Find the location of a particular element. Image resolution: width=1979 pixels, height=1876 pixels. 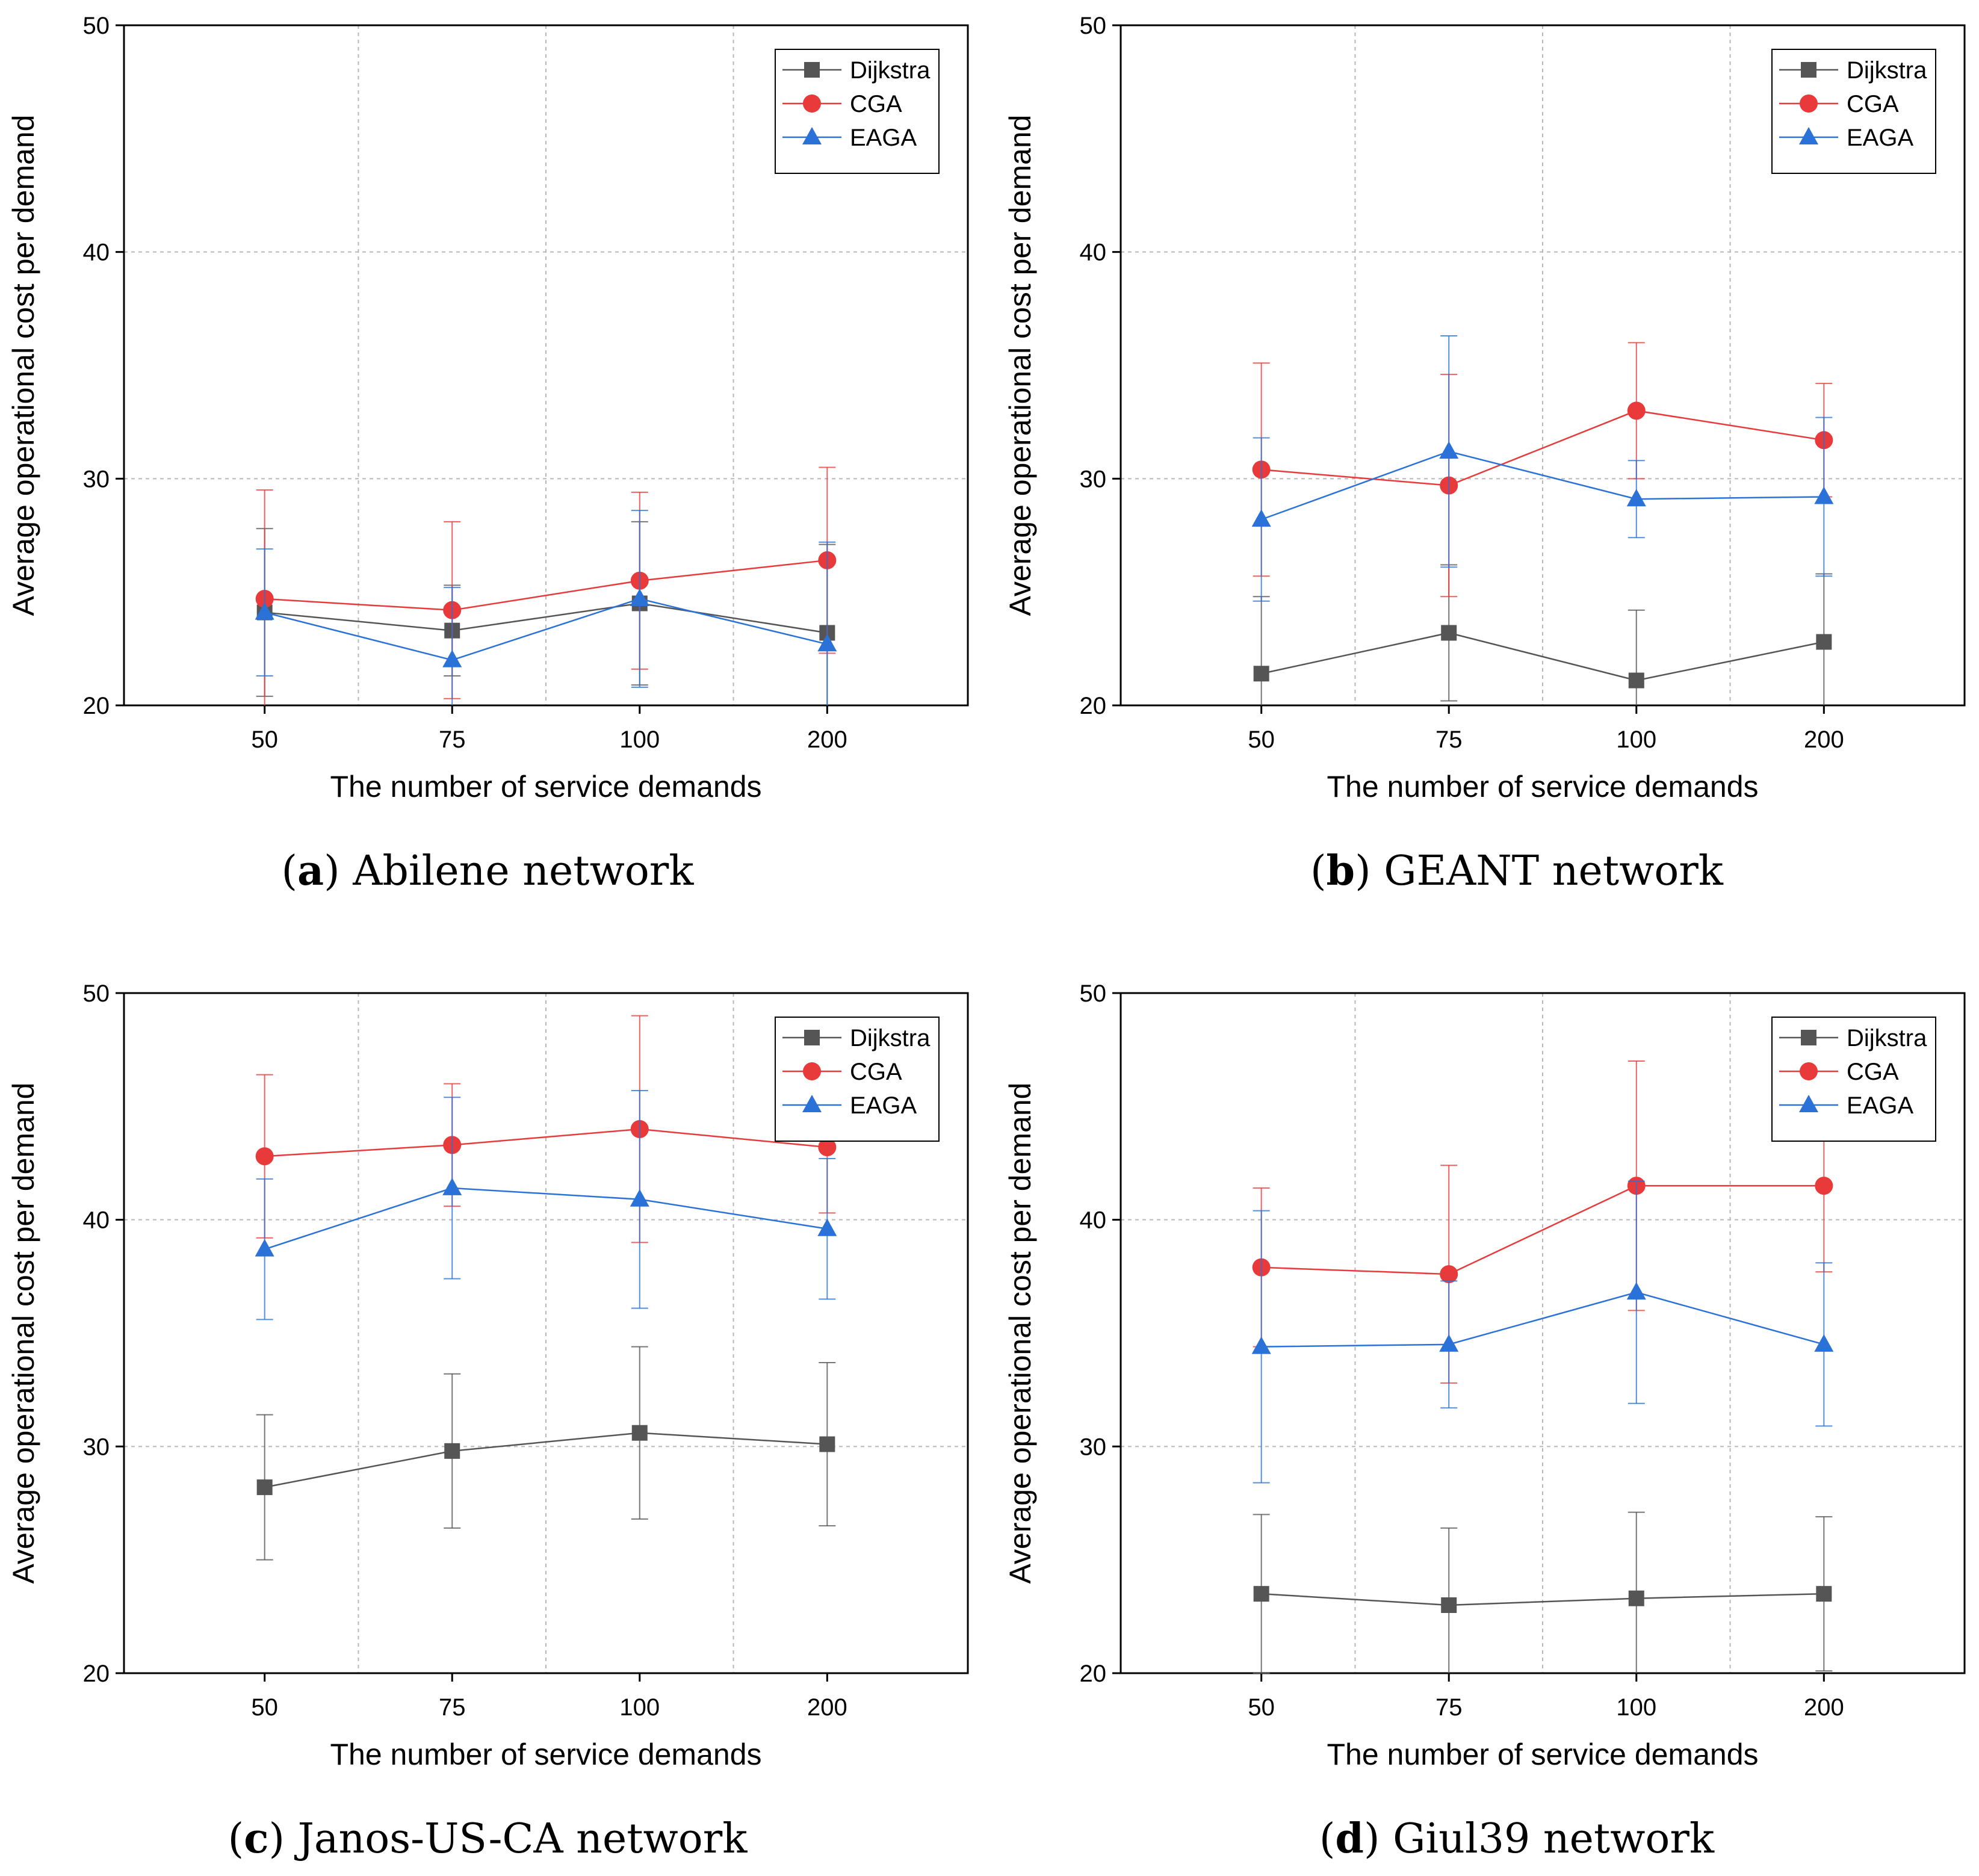

legend-marker-eaga is located at coordinates (1808, 1103).